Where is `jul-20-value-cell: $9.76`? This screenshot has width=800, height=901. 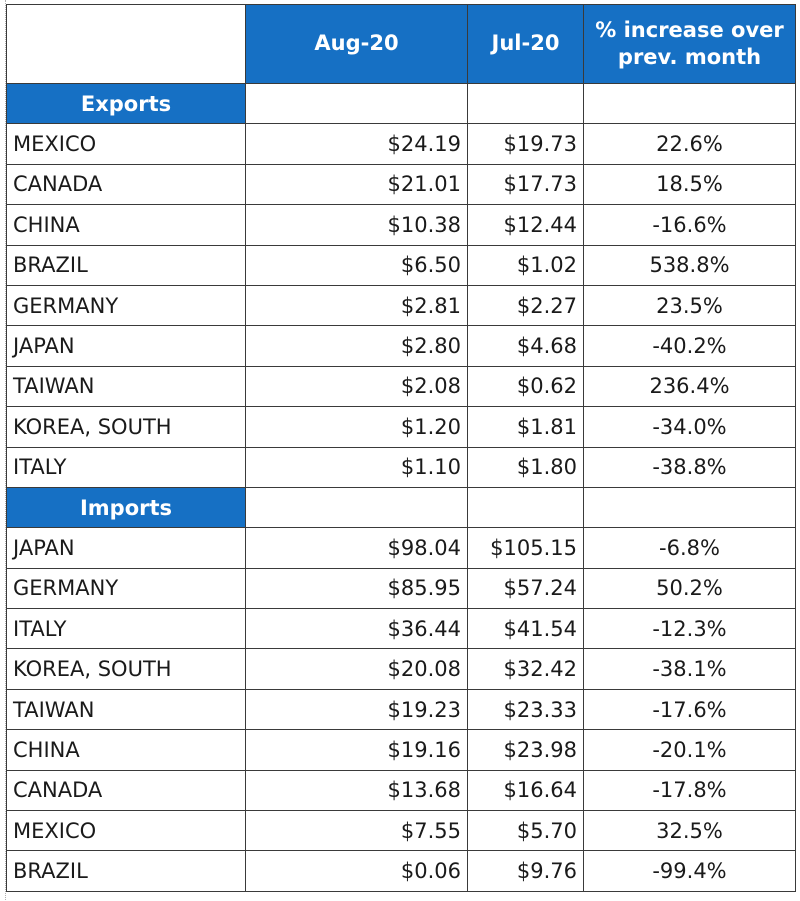 jul-20-value-cell: $9.76 is located at coordinates (525, 871).